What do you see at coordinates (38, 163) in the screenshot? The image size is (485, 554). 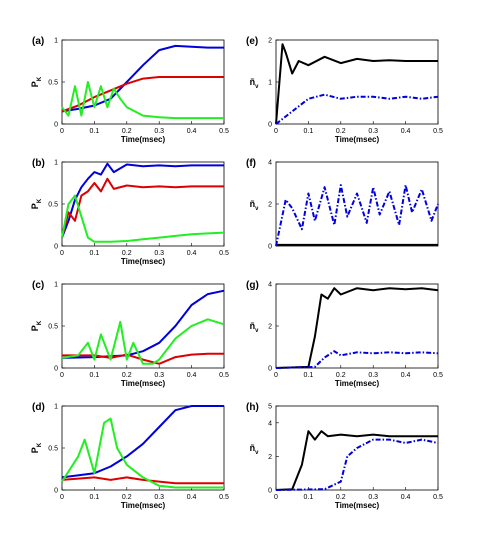 I see `panel-label: (b)` at bounding box center [38, 163].